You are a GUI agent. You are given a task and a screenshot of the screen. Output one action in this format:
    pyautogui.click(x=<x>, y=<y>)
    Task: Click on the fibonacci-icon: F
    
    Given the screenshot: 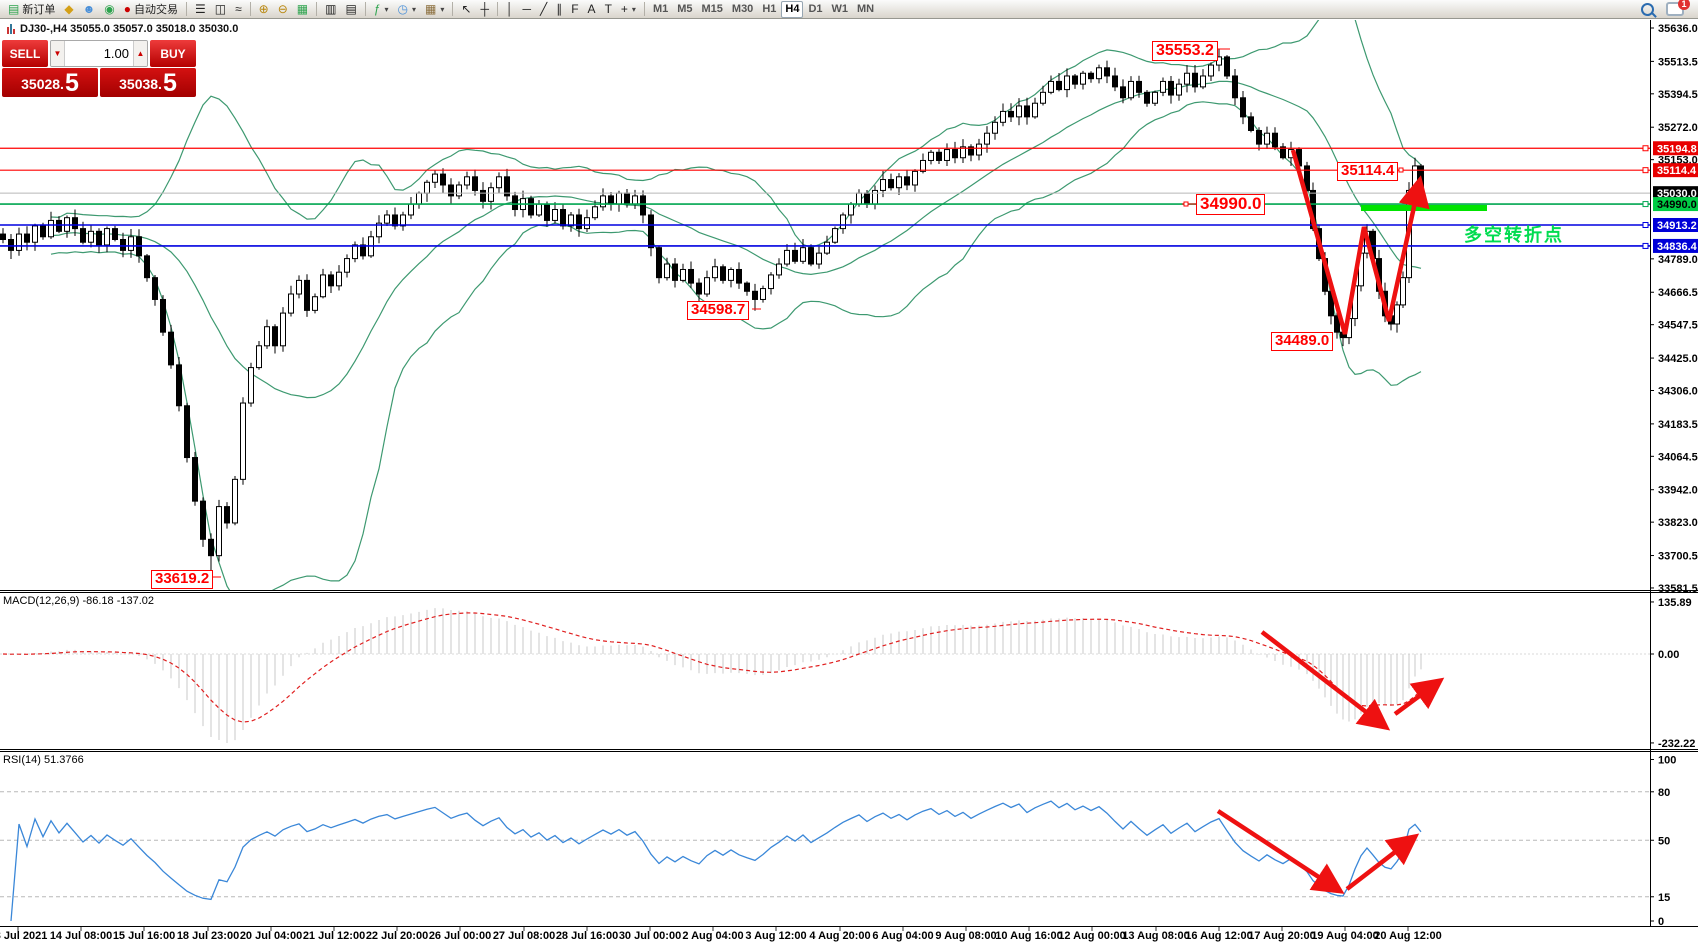 What is the action you would take?
    pyautogui.click(x=575, y=9)
    